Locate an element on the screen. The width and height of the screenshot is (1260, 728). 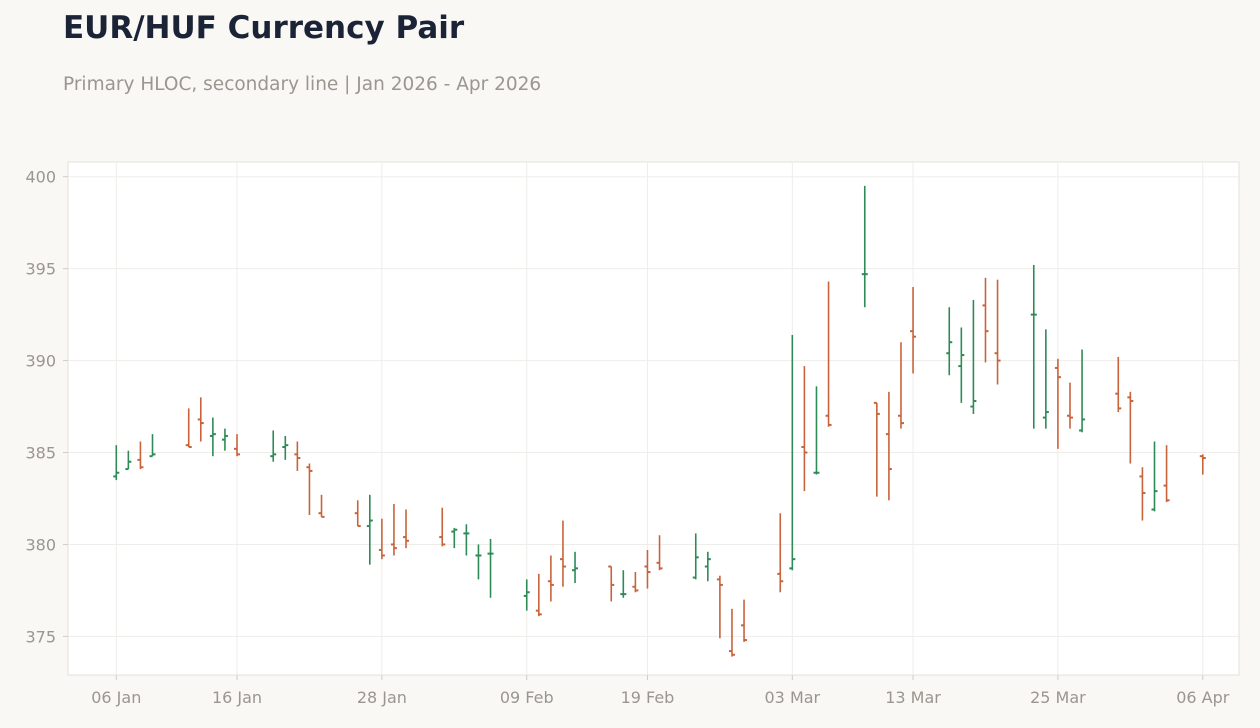
x-tick-label: 06 Apr is located at coordinates (1203, 697).